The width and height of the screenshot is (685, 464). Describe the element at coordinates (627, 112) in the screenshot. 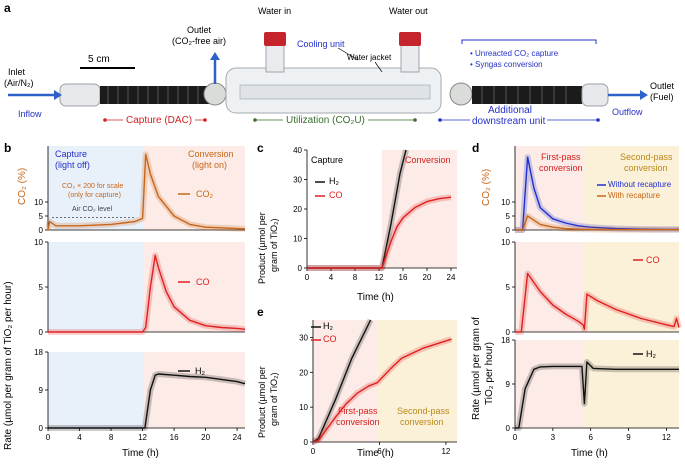

I see `outflow-label: Outflow` at that location.